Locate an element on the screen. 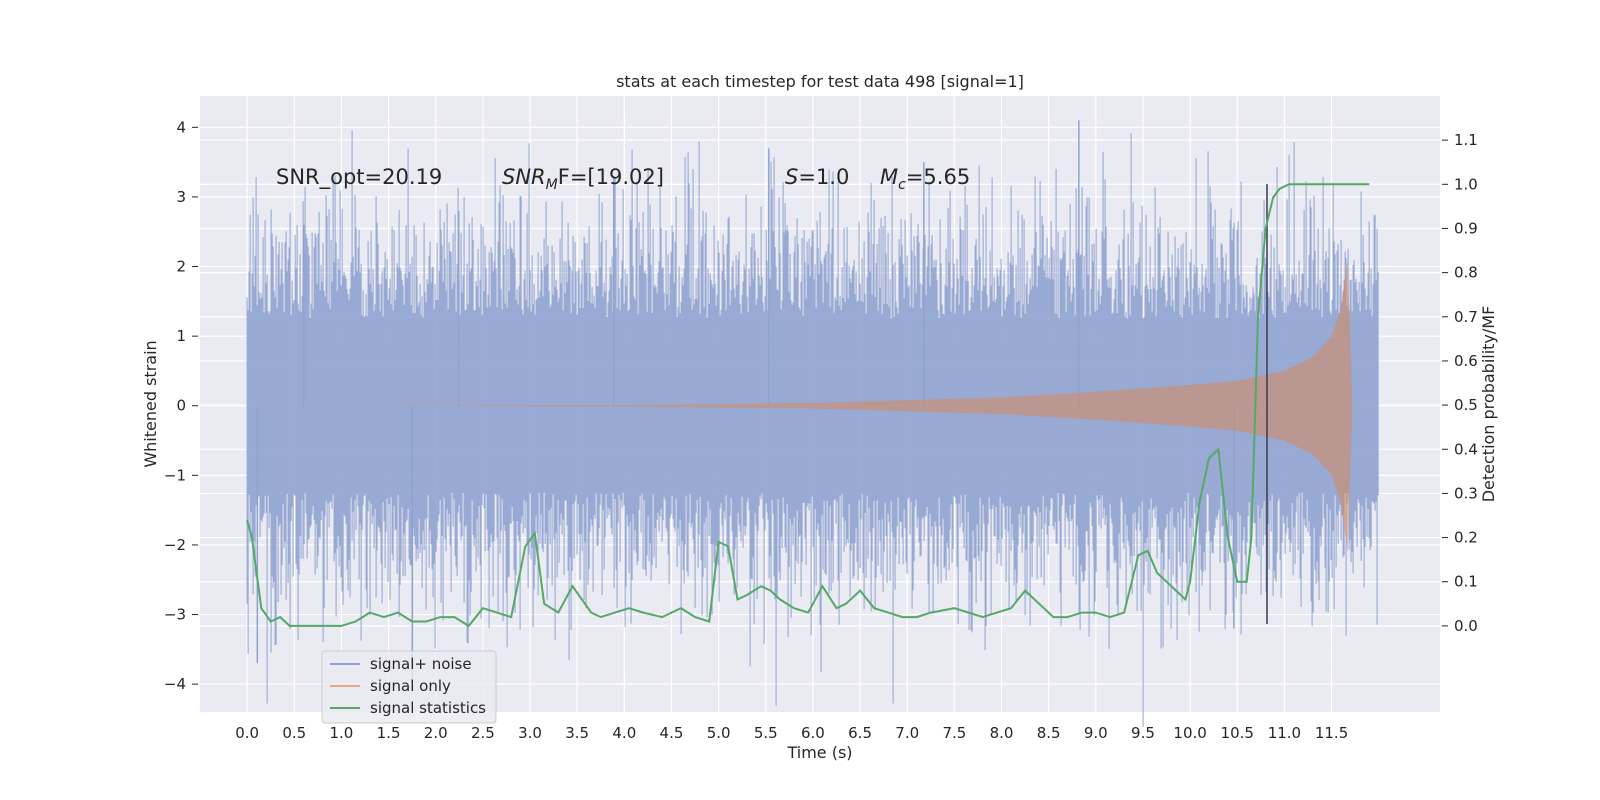 This screenshot has width=1600, height=800. annotation-s-value: =1.0 is located at coordinates (823, 177).